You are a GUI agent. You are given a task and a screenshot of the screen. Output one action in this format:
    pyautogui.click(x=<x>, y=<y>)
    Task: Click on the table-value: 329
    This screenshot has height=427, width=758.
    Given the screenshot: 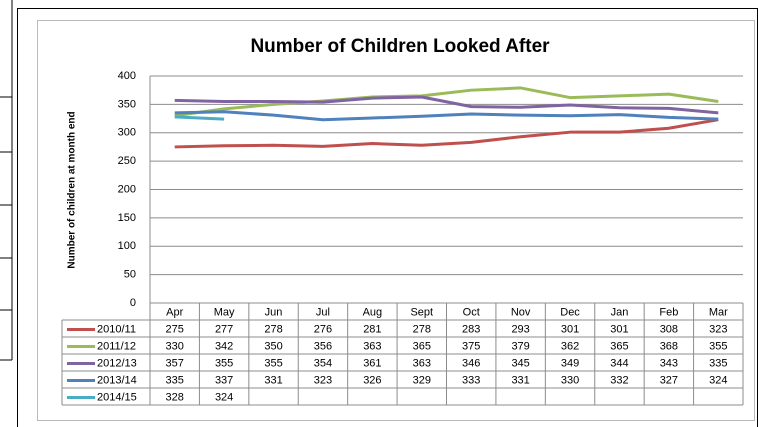 What is the action you would take?
    pyautogui.click(x=422, y=380)
    